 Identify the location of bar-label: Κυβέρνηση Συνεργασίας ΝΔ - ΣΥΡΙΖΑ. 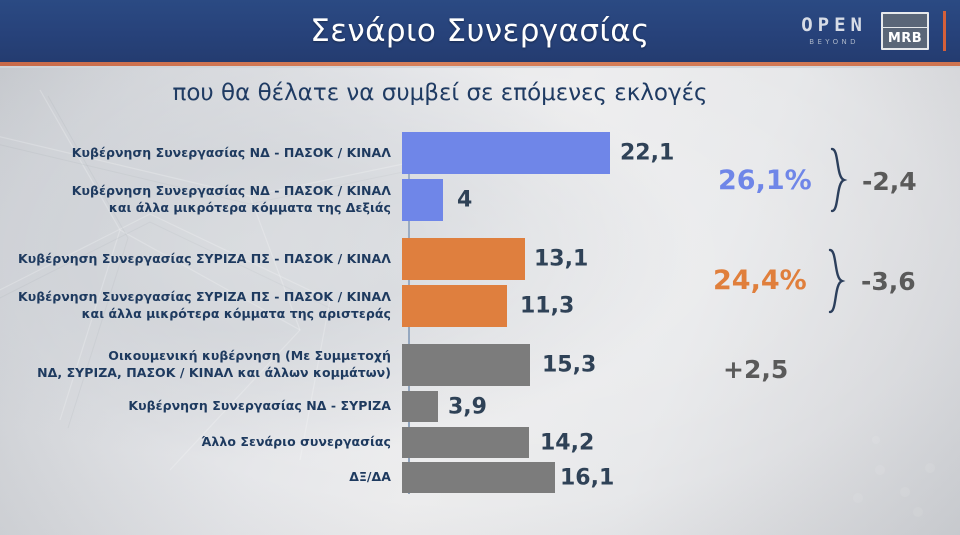
(200, 406).